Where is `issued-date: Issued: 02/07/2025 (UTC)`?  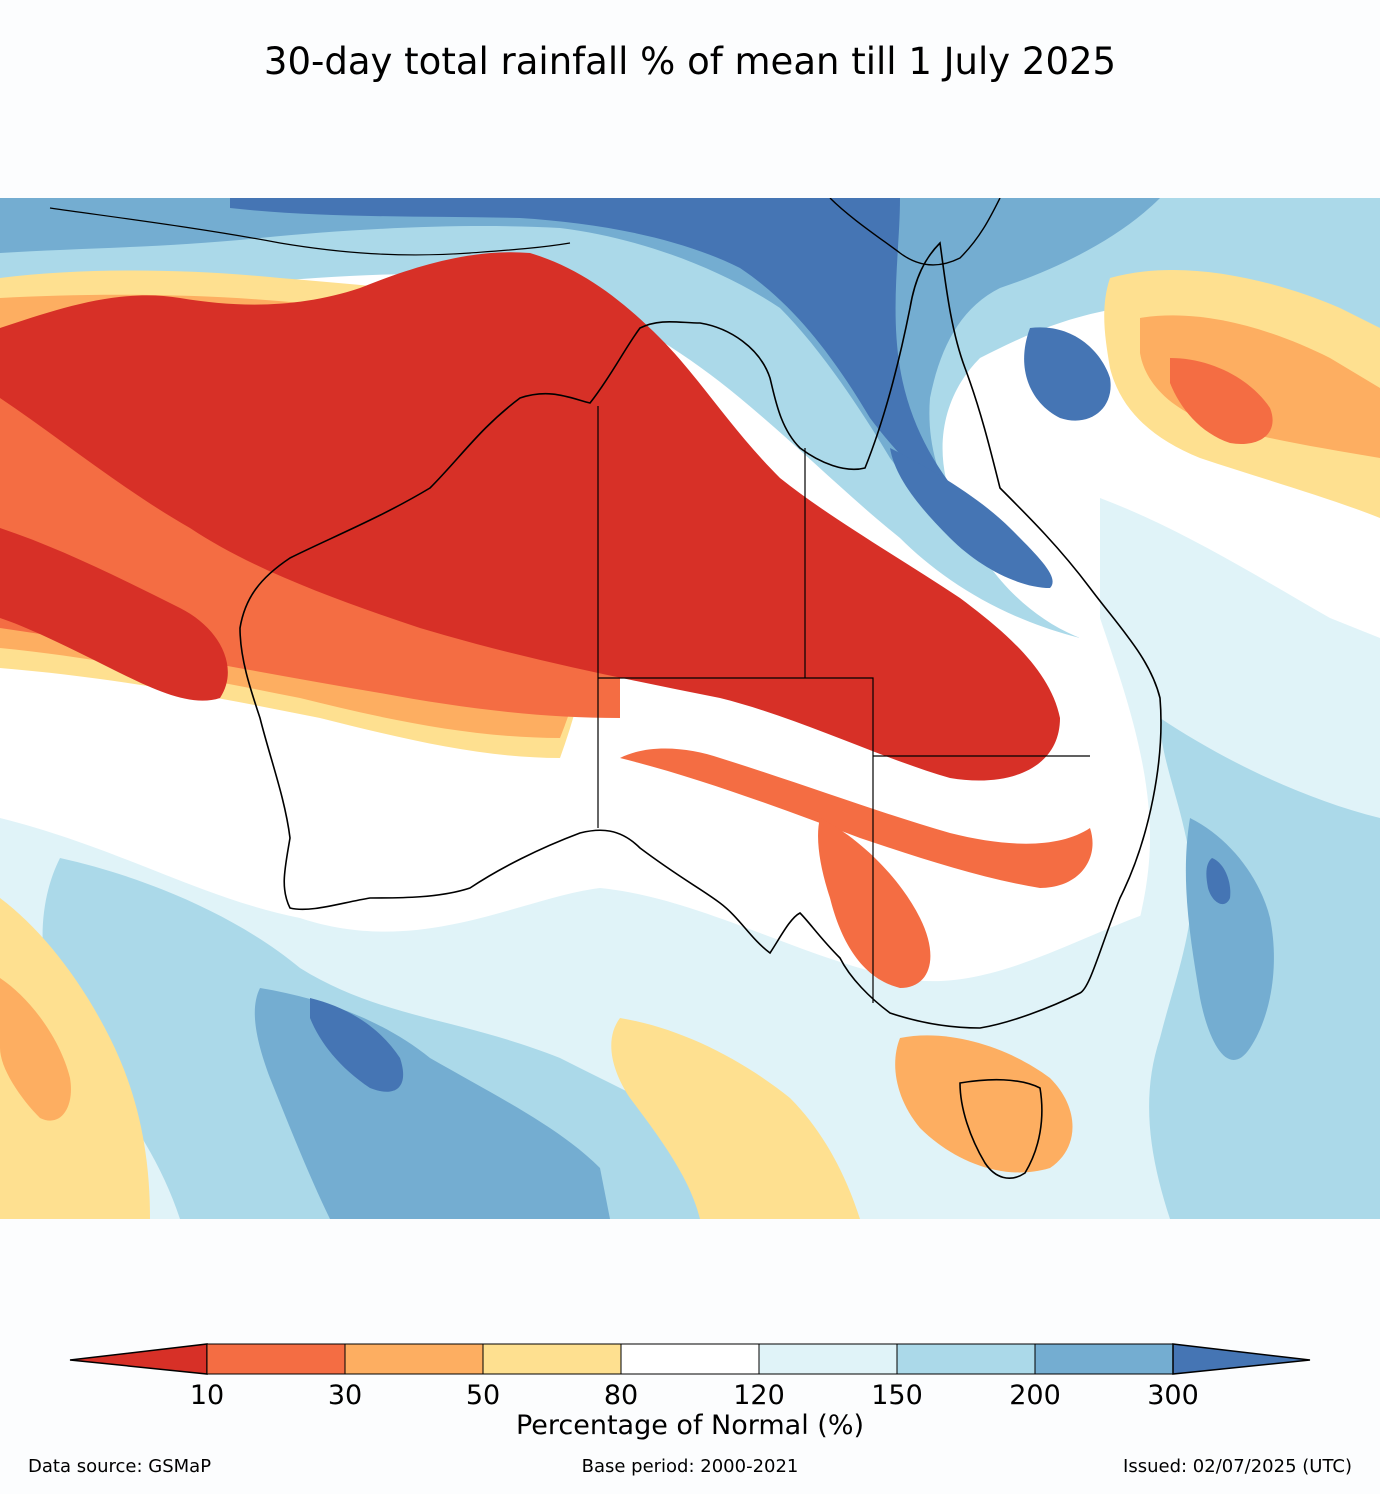
issued-date: Issued: 02/07/2025 (UTC) is located at coordinates (1237, 1466).